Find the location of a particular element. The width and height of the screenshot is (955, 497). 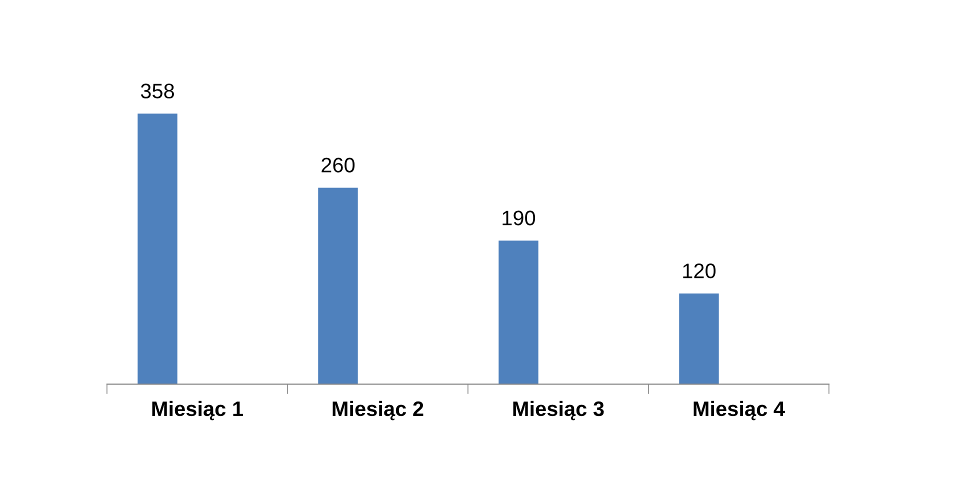

x-tick-label: Miesiąc 2 is located at coordinates (378, 410).